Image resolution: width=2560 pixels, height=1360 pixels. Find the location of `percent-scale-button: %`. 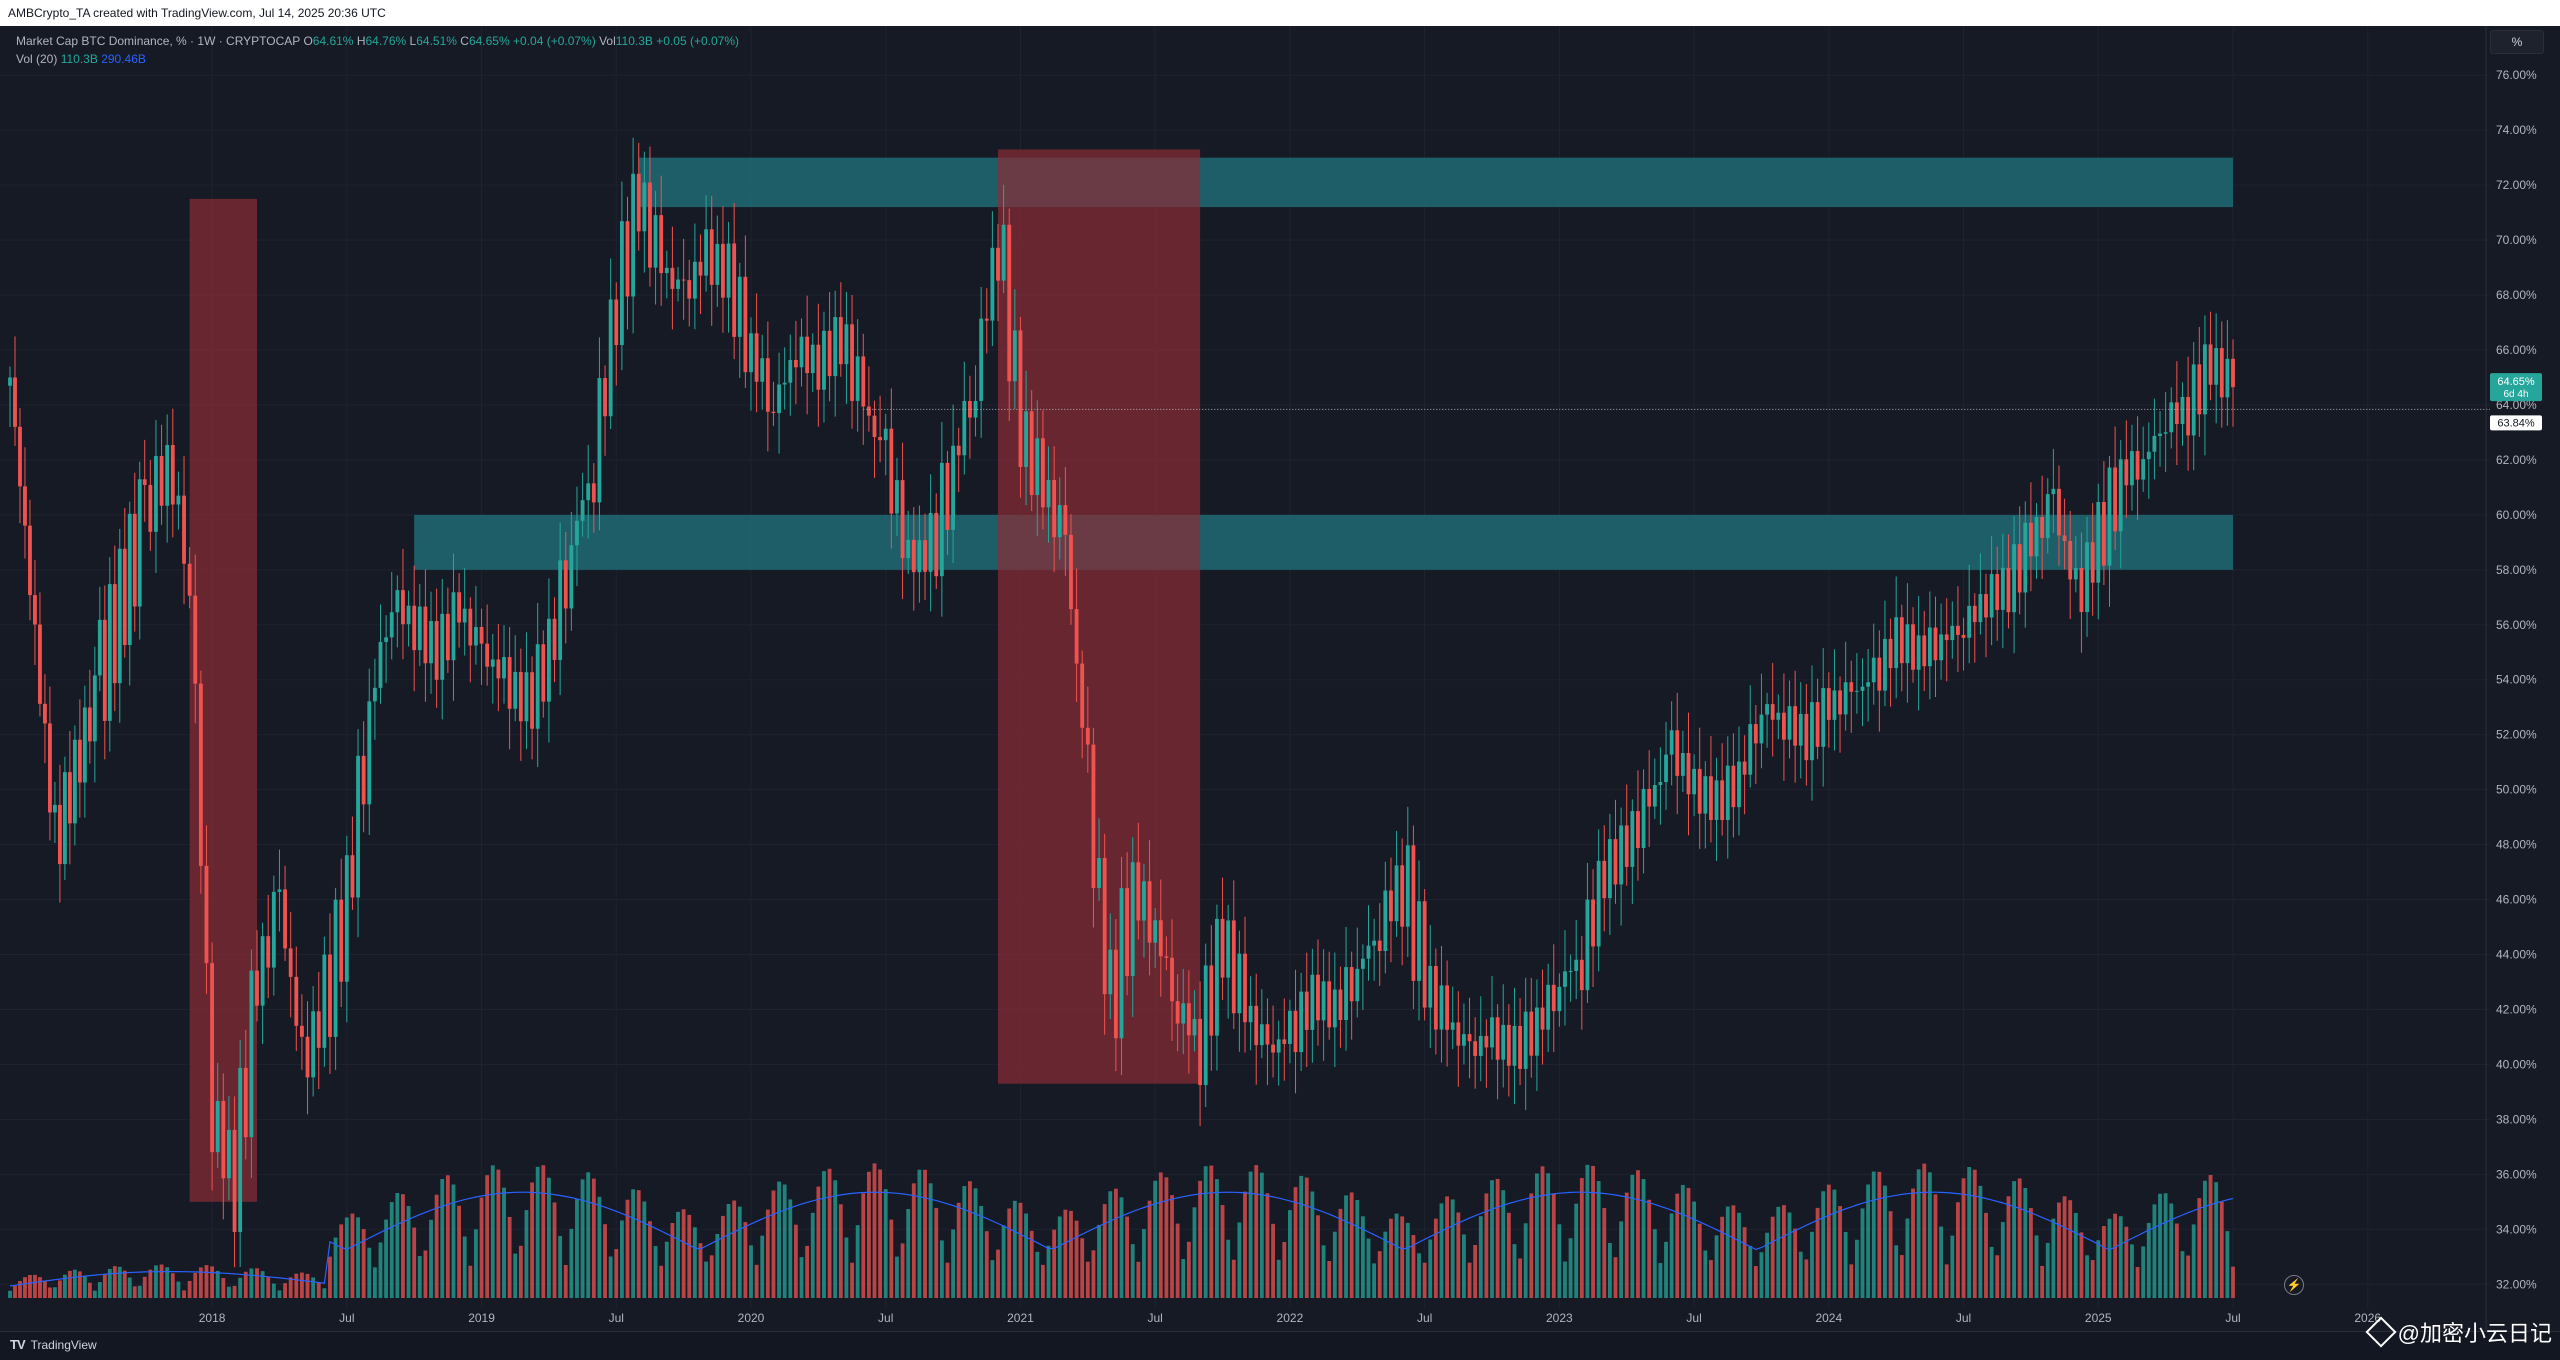

percent-scale-button: % is located at coordinates (2517, 42).